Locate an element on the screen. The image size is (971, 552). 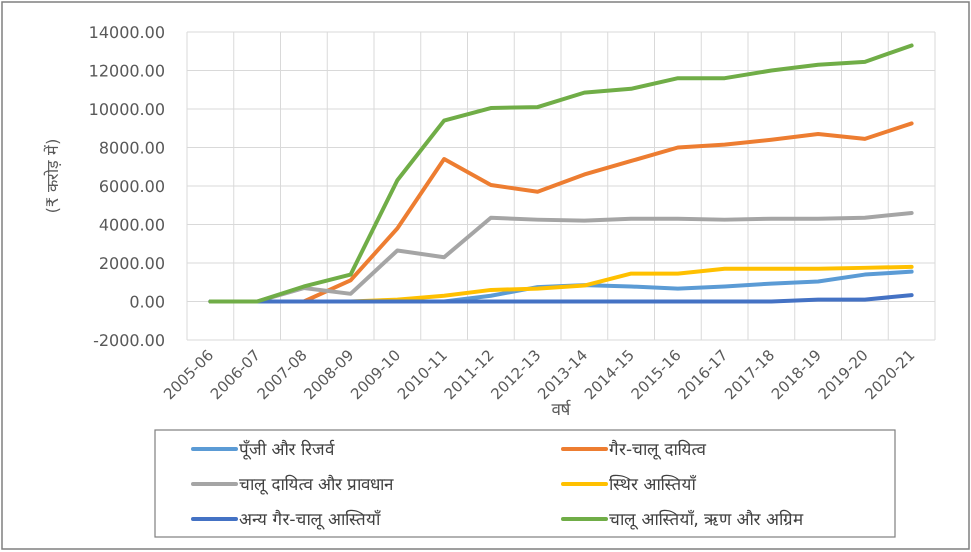
y-tick-label: 6000.00 is located at coordinates (131, 186).